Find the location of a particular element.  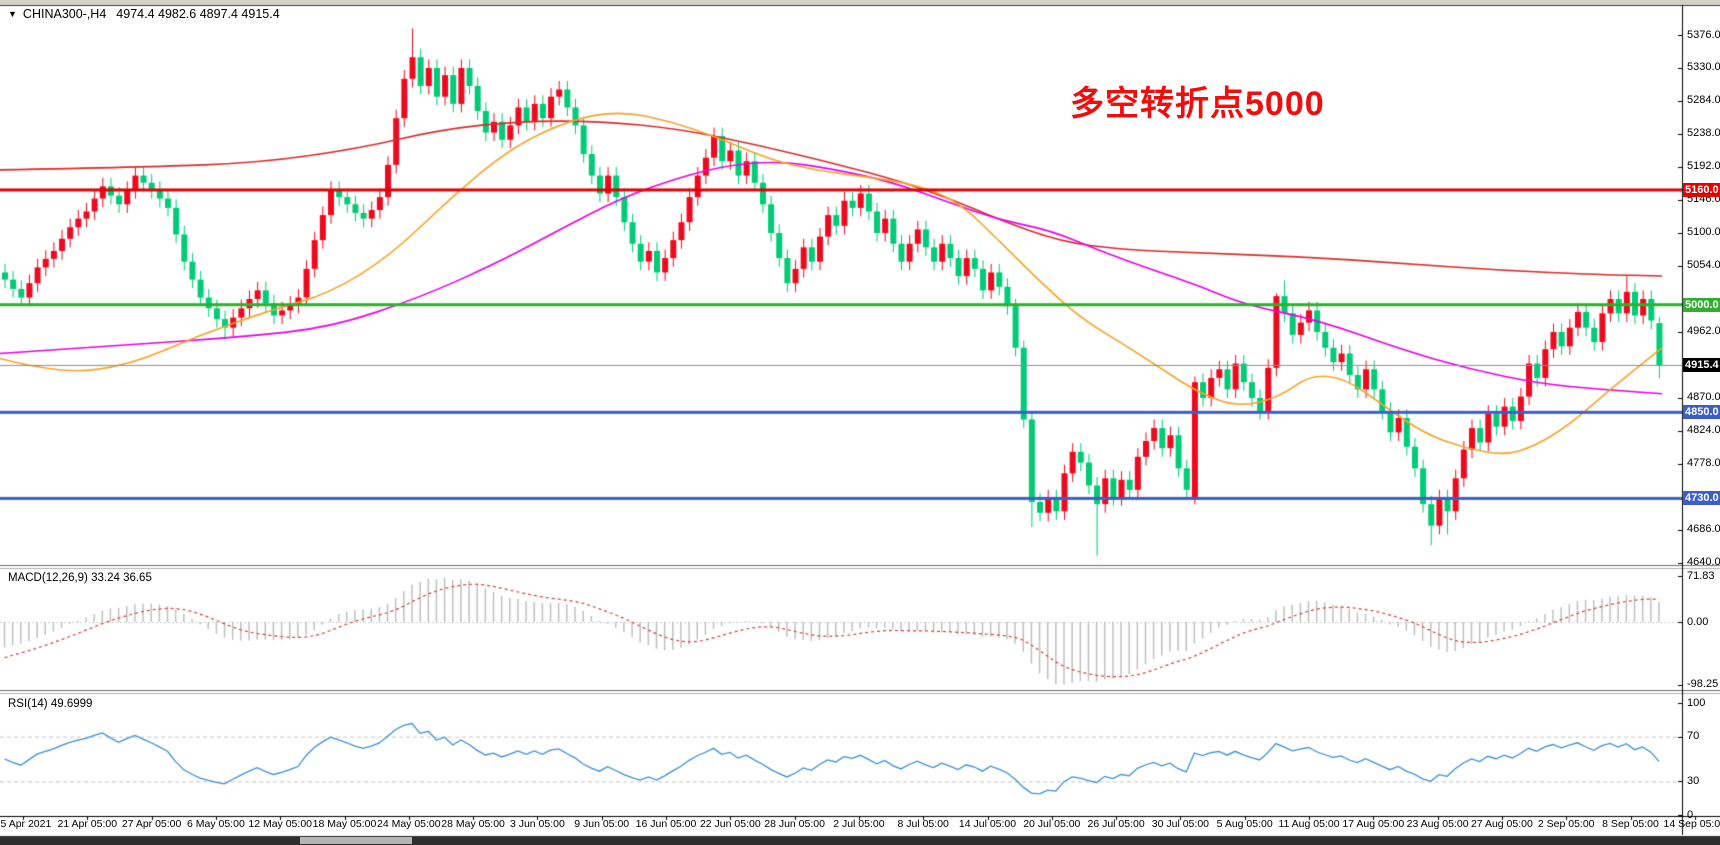

macd-tick-label: 0.00 is located at coordinates (1698, 621).